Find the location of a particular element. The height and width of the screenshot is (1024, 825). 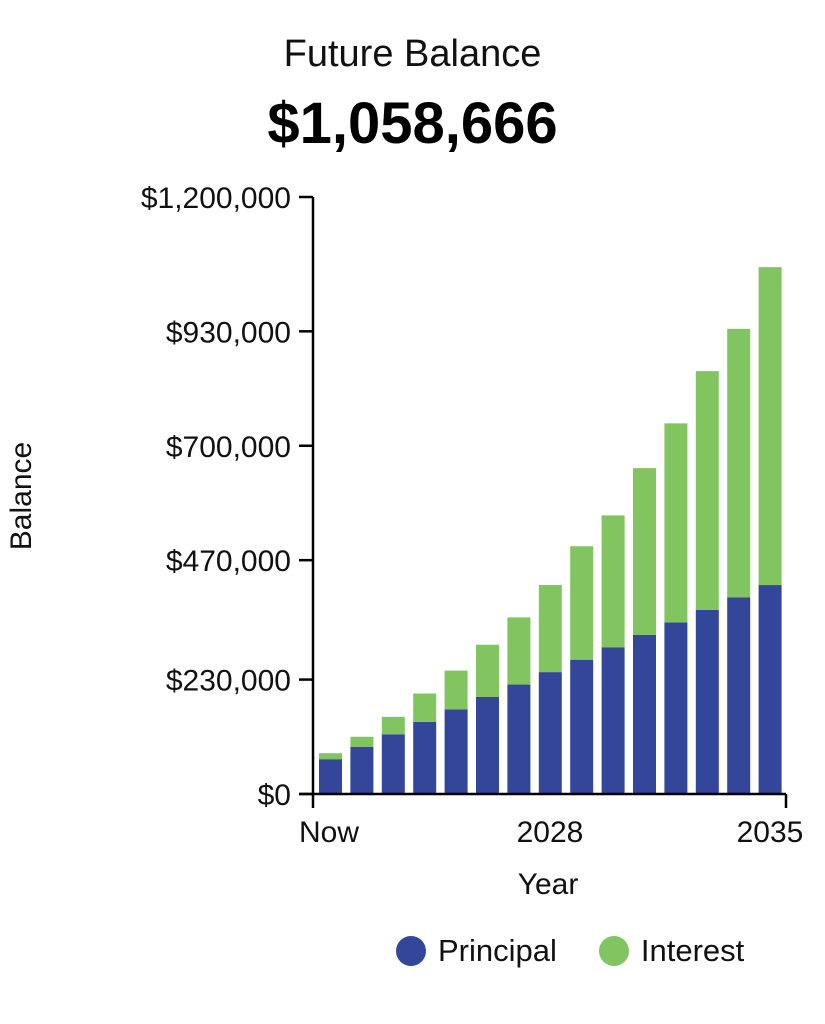

x-tick-label: 2028 is located at coordinates (550, 832).